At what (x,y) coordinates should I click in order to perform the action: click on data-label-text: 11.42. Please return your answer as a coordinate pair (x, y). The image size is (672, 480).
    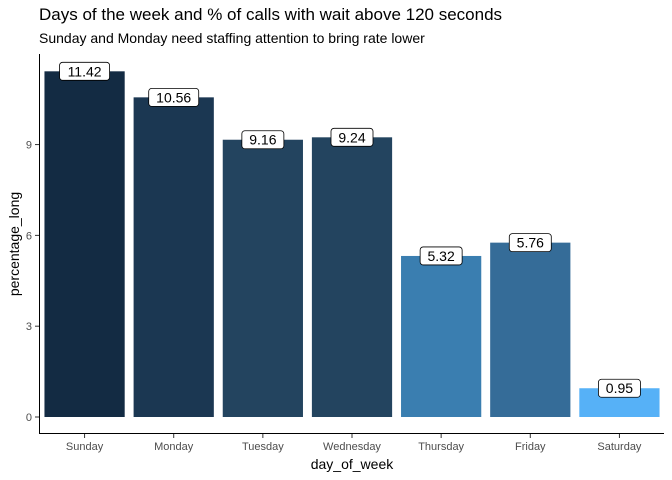
    Looking at the image, I should click on (85, 71).